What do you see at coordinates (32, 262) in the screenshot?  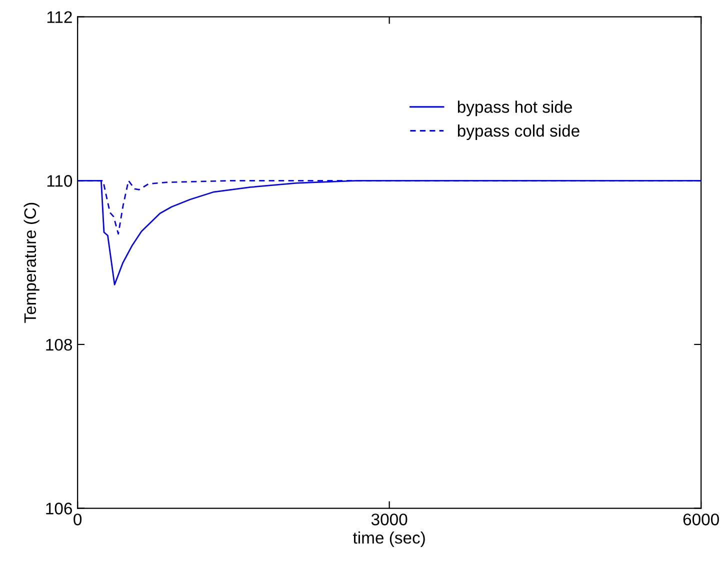 I see `y-axis-title: Temperature (C)` at bounding box center [32, 262].